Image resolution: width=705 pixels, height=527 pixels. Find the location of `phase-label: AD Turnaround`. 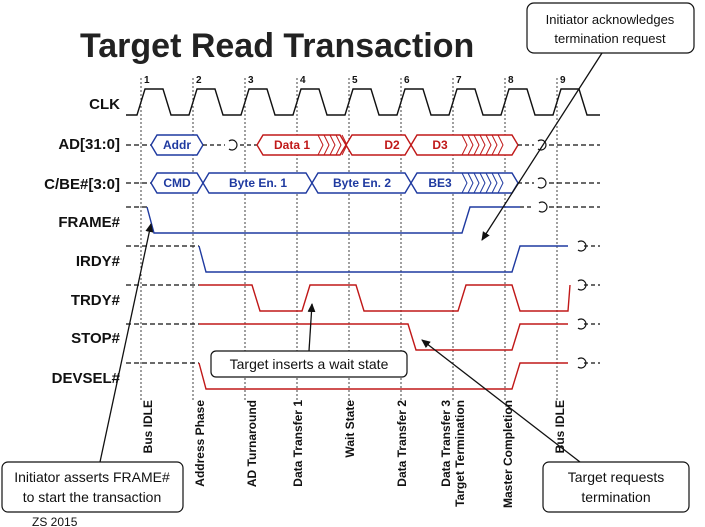

phase-label: AD Turnaround is located at coordinates (252, 443).